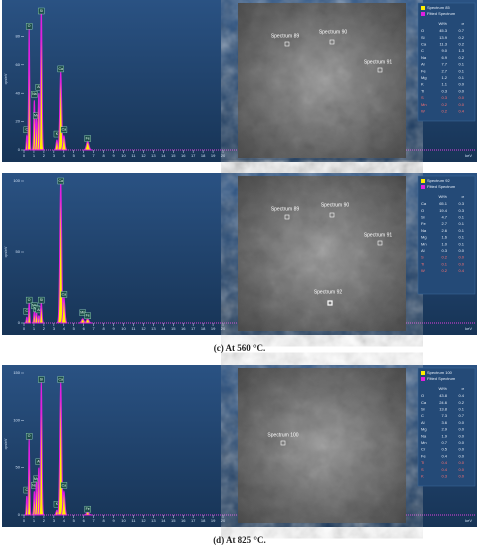  I want to click on table-cell: 2.6, so click(444, 230).